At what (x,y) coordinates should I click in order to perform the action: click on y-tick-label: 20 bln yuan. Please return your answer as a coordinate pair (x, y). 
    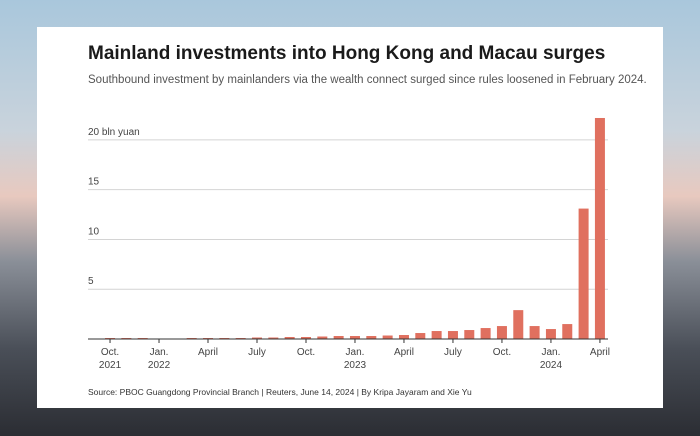
    Looking at the image, I should click on (114, 132).